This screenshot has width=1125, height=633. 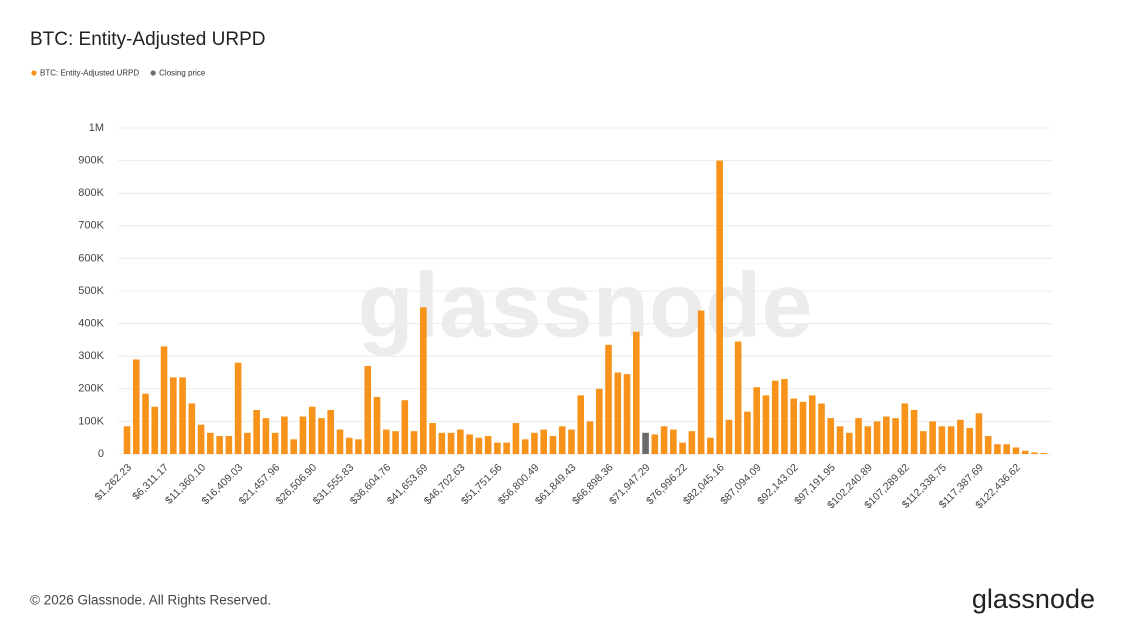 I want to click on chart-title: BTC: Entity-Adjusted URPD, so click(x=147, y=39).